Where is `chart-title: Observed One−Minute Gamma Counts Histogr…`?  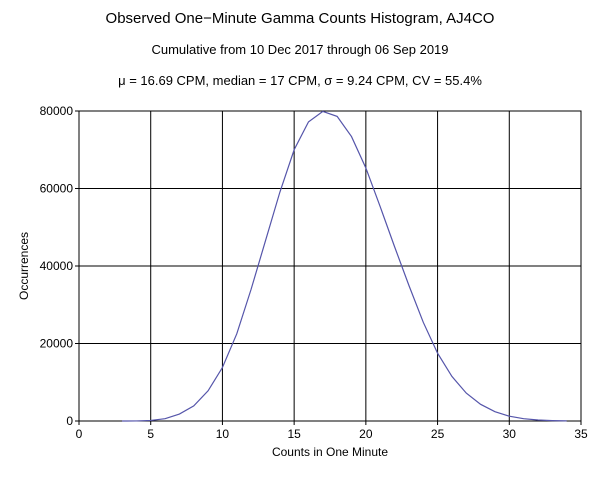 chart-title: Observed One−Minute Gamma Counts Histogr… is located at coordinates (300, 18).